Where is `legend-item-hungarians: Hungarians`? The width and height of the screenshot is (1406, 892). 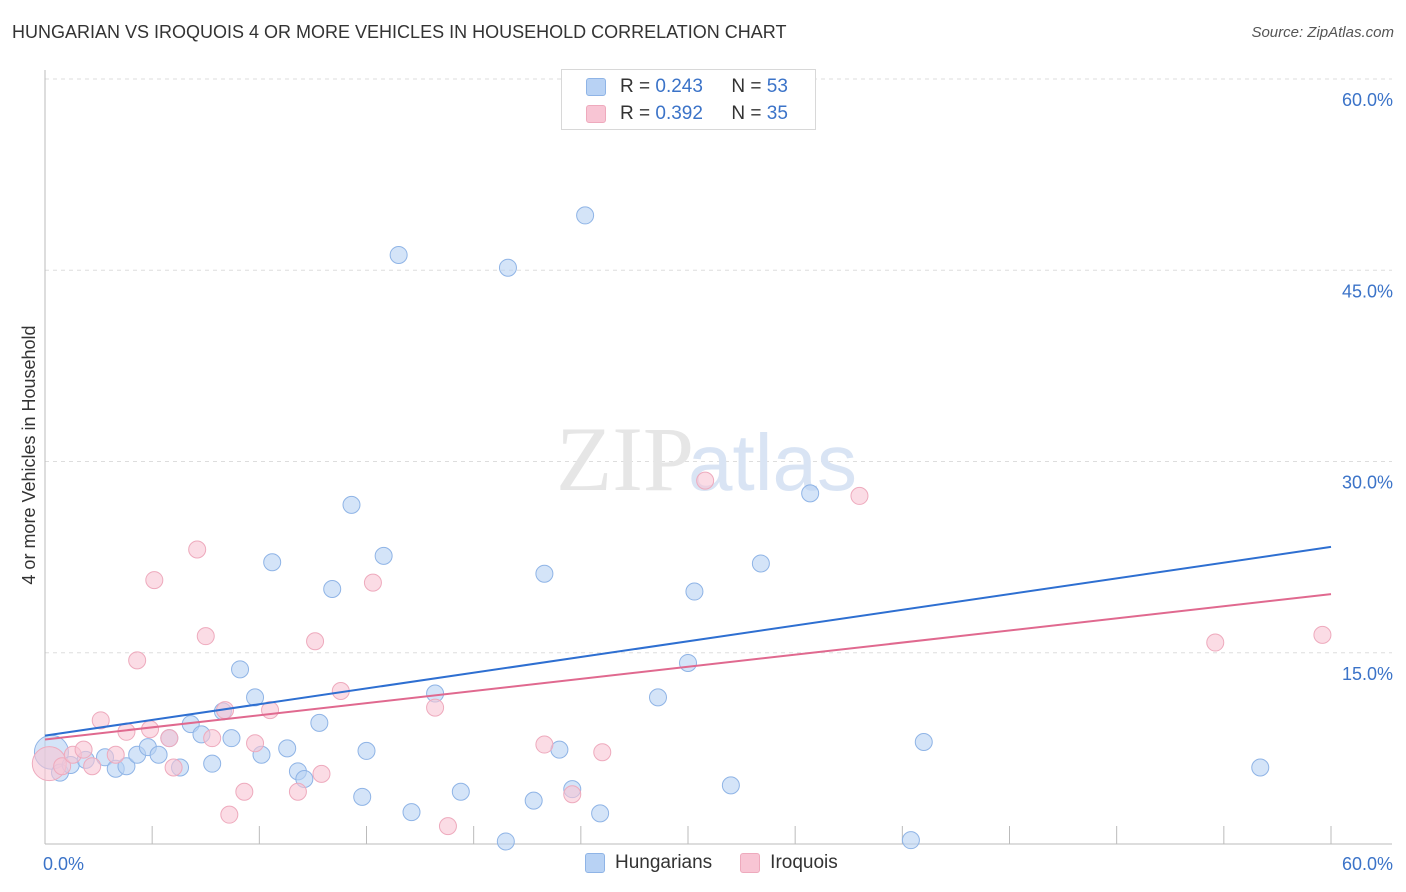
legend-item-hungarians: Hungarians is located at coordinates (648, 863).